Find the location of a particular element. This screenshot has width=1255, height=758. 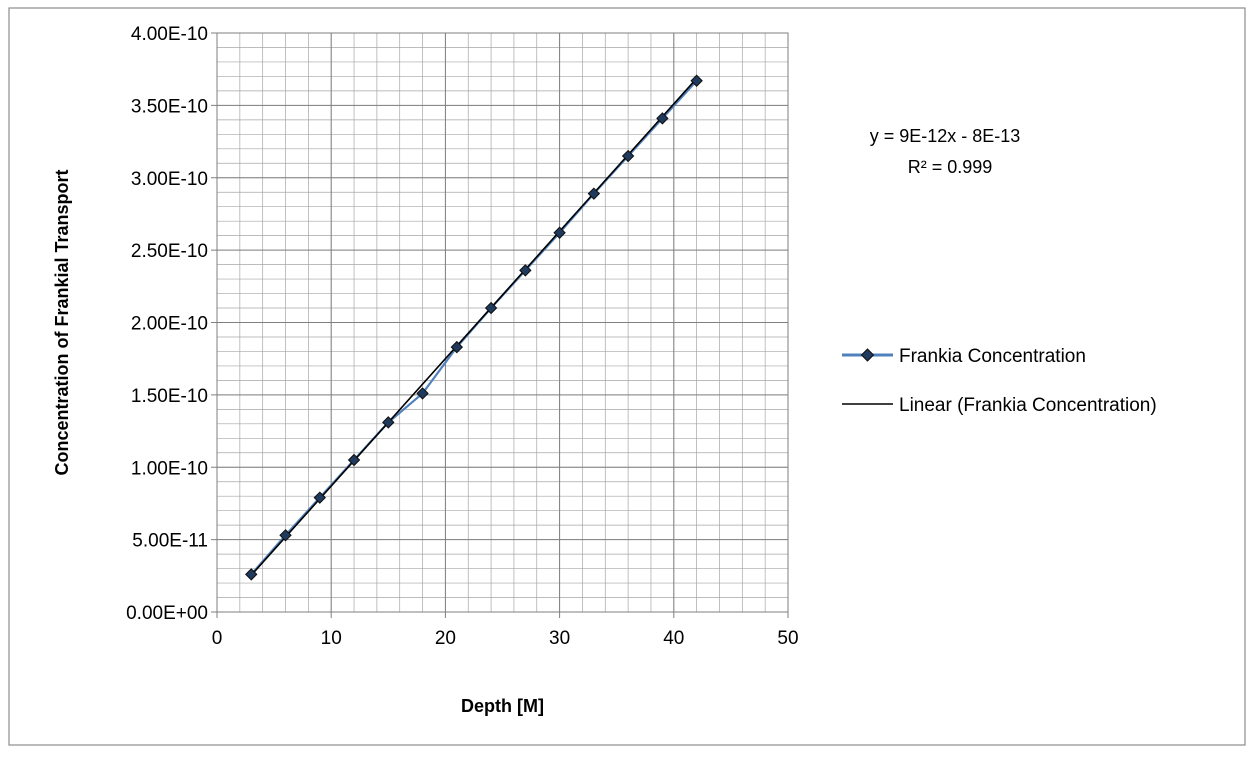

x-tick-label: 40 is located at coordinates (673, 638).